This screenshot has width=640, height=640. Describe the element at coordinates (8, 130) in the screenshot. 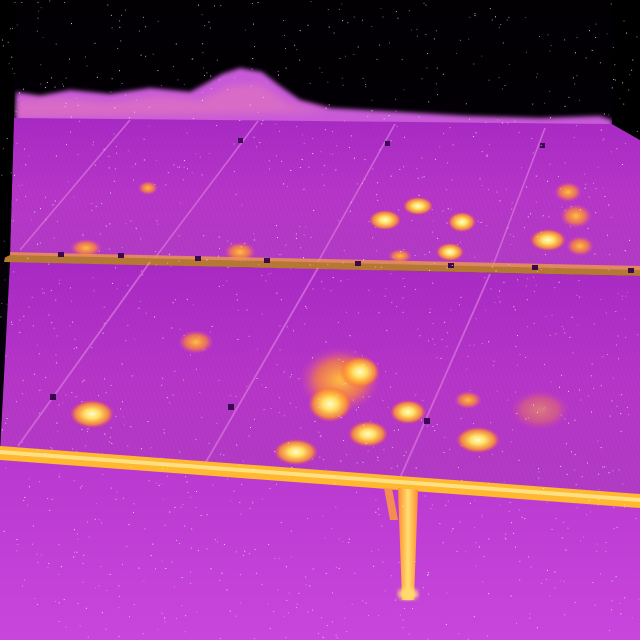

I see `image-border-left` at that location.